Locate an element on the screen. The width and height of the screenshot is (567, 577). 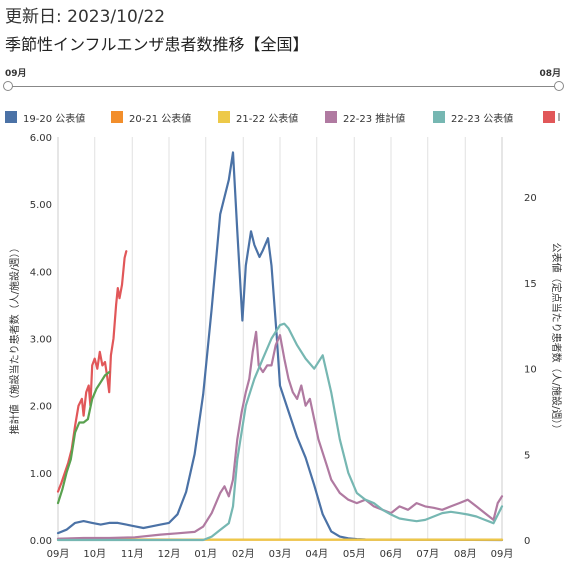
page-title: 季節性インフルエンザ患者数推移【全国】 is located at coordinates (157, 44).